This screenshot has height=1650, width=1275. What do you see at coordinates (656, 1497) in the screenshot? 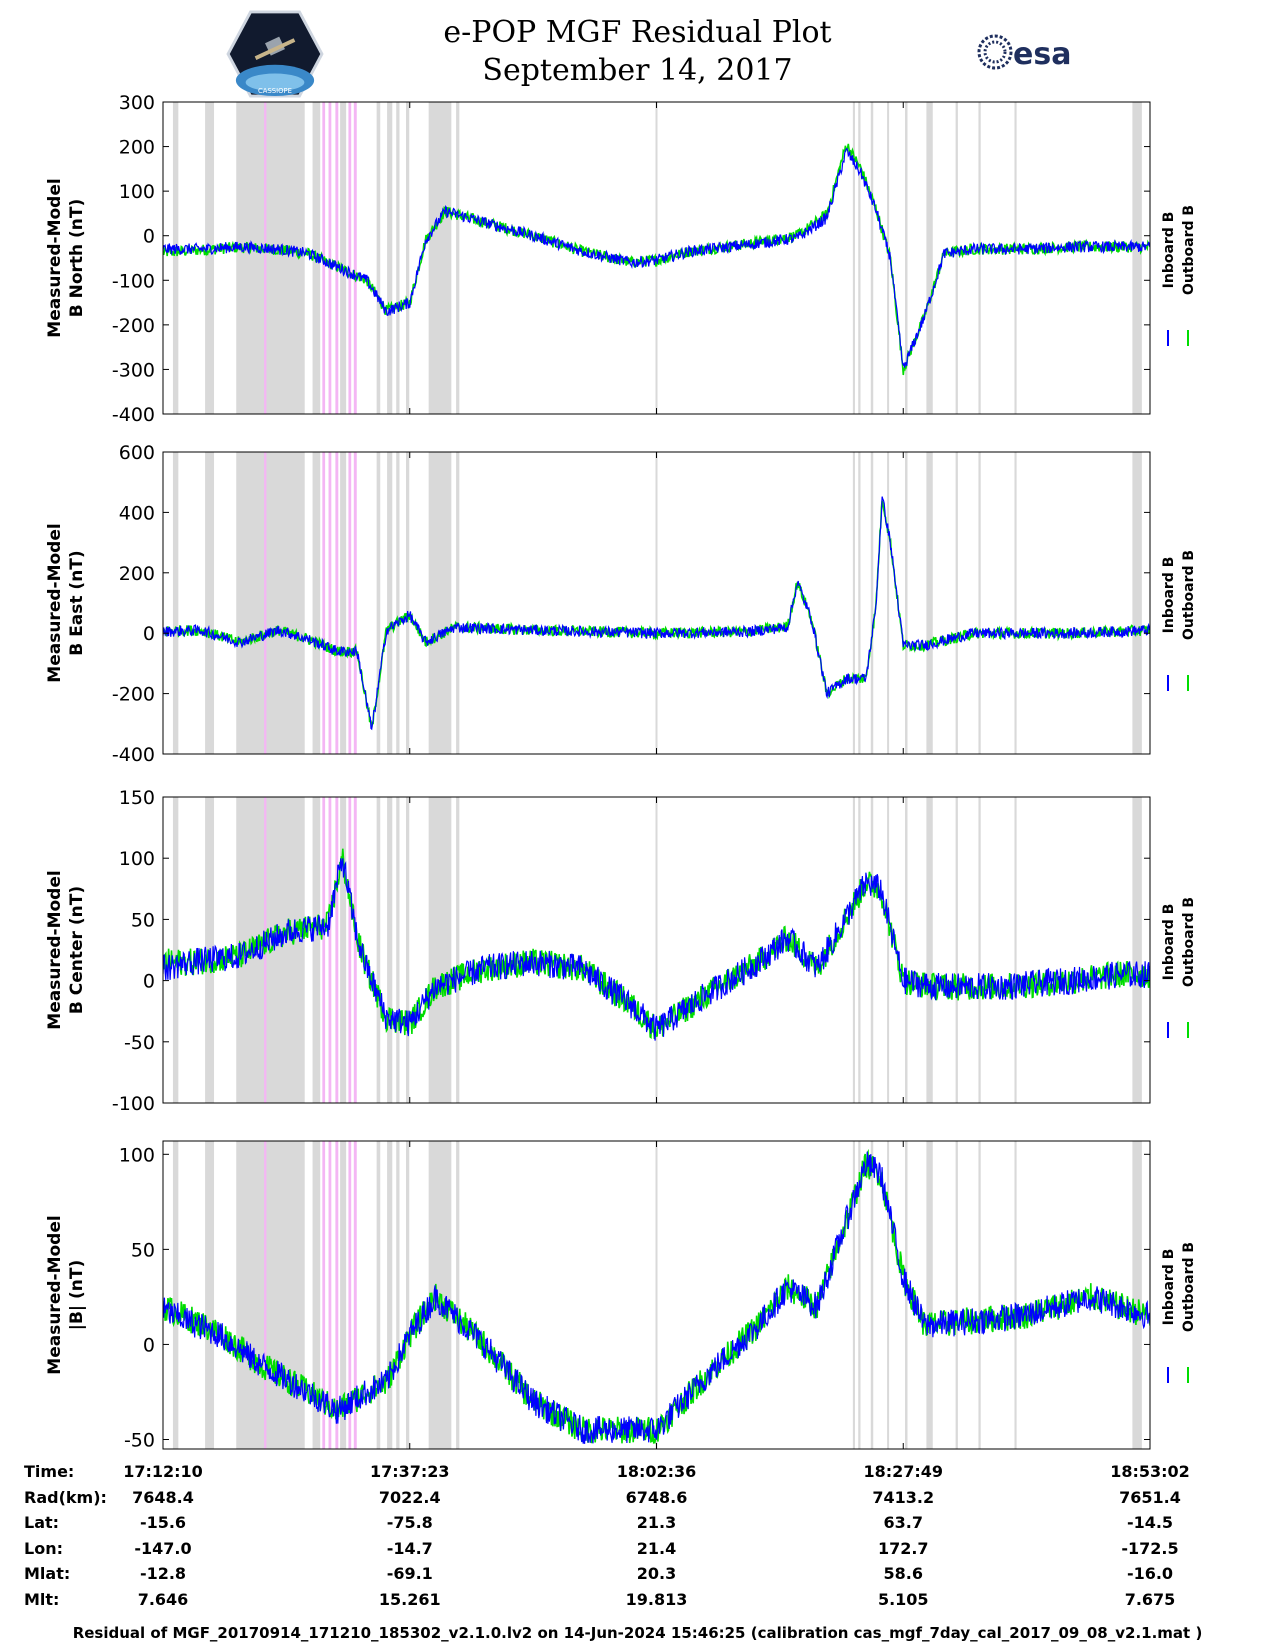
I see `info-cell: 6748.6` at bounding box center [656, 1497].